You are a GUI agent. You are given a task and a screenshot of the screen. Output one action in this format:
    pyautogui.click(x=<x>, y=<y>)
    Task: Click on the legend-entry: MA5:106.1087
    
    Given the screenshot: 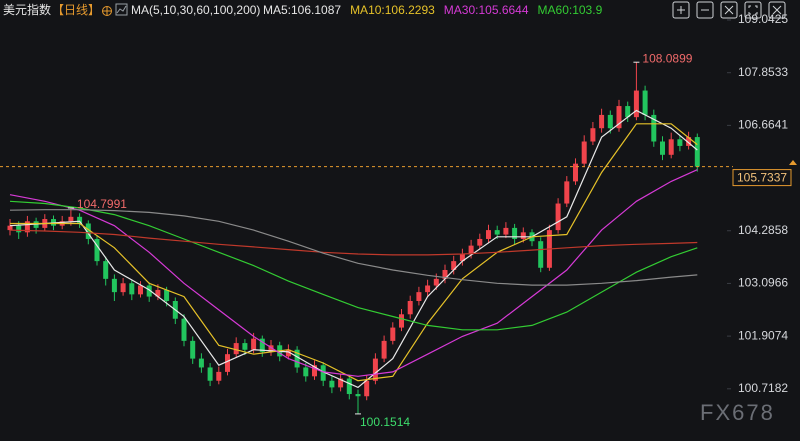 What is the action you would take?
    pyautogui.click(x=302, y=10)
    